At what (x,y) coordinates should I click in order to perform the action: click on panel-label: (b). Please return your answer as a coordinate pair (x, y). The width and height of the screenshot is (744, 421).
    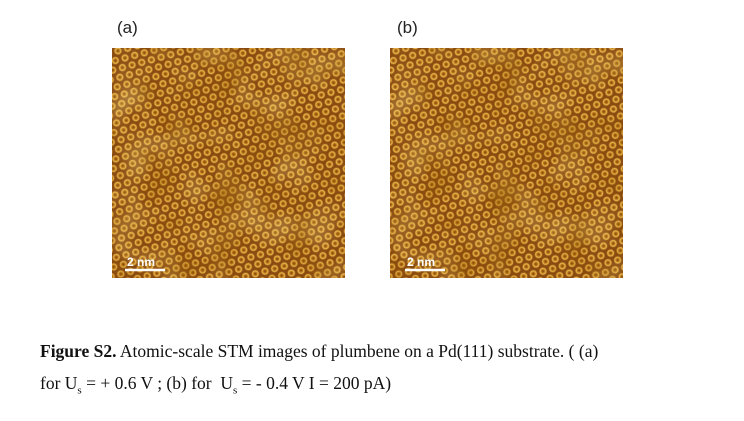
    Looking at the image, I should click on (407, 27).